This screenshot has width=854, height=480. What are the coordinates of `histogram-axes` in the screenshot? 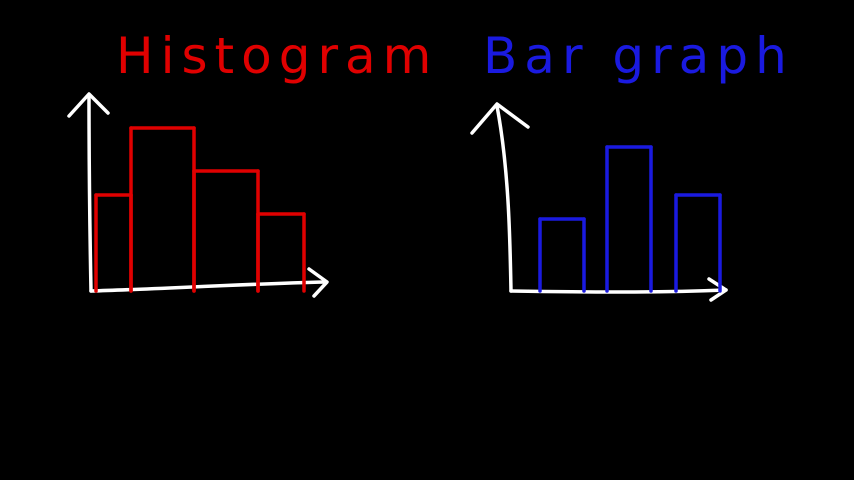 It's located at (198, 195).